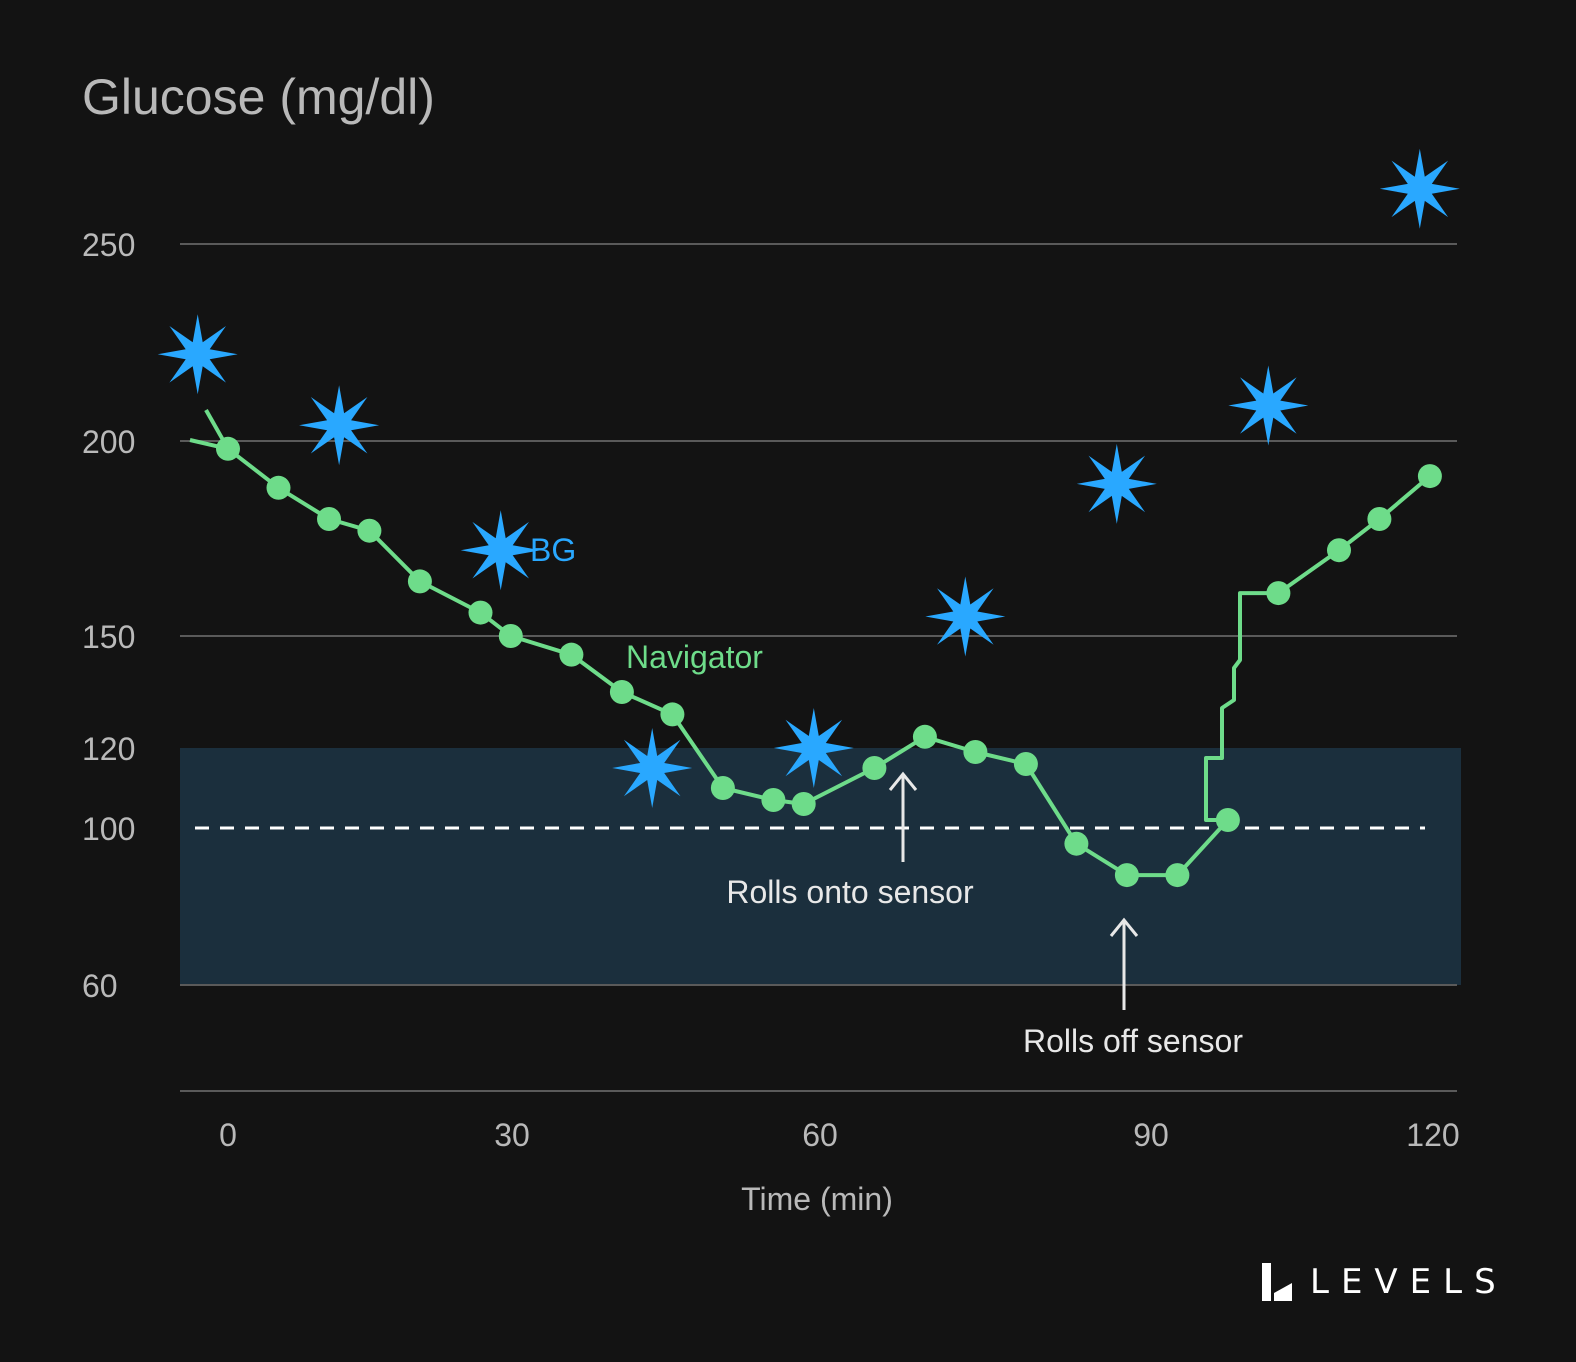 This screenshot has height=1362, width=1576. Describe the element at coordinates (820, 866) in the screenshot. I see `target-range-band` at that location.